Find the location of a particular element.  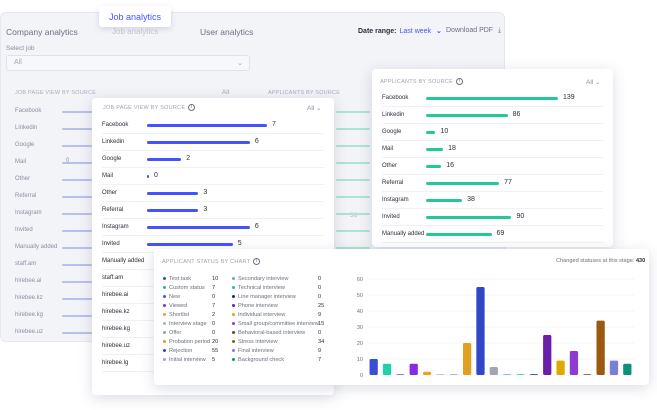

legend-item: Custom status is located at coordinates (184, 288).